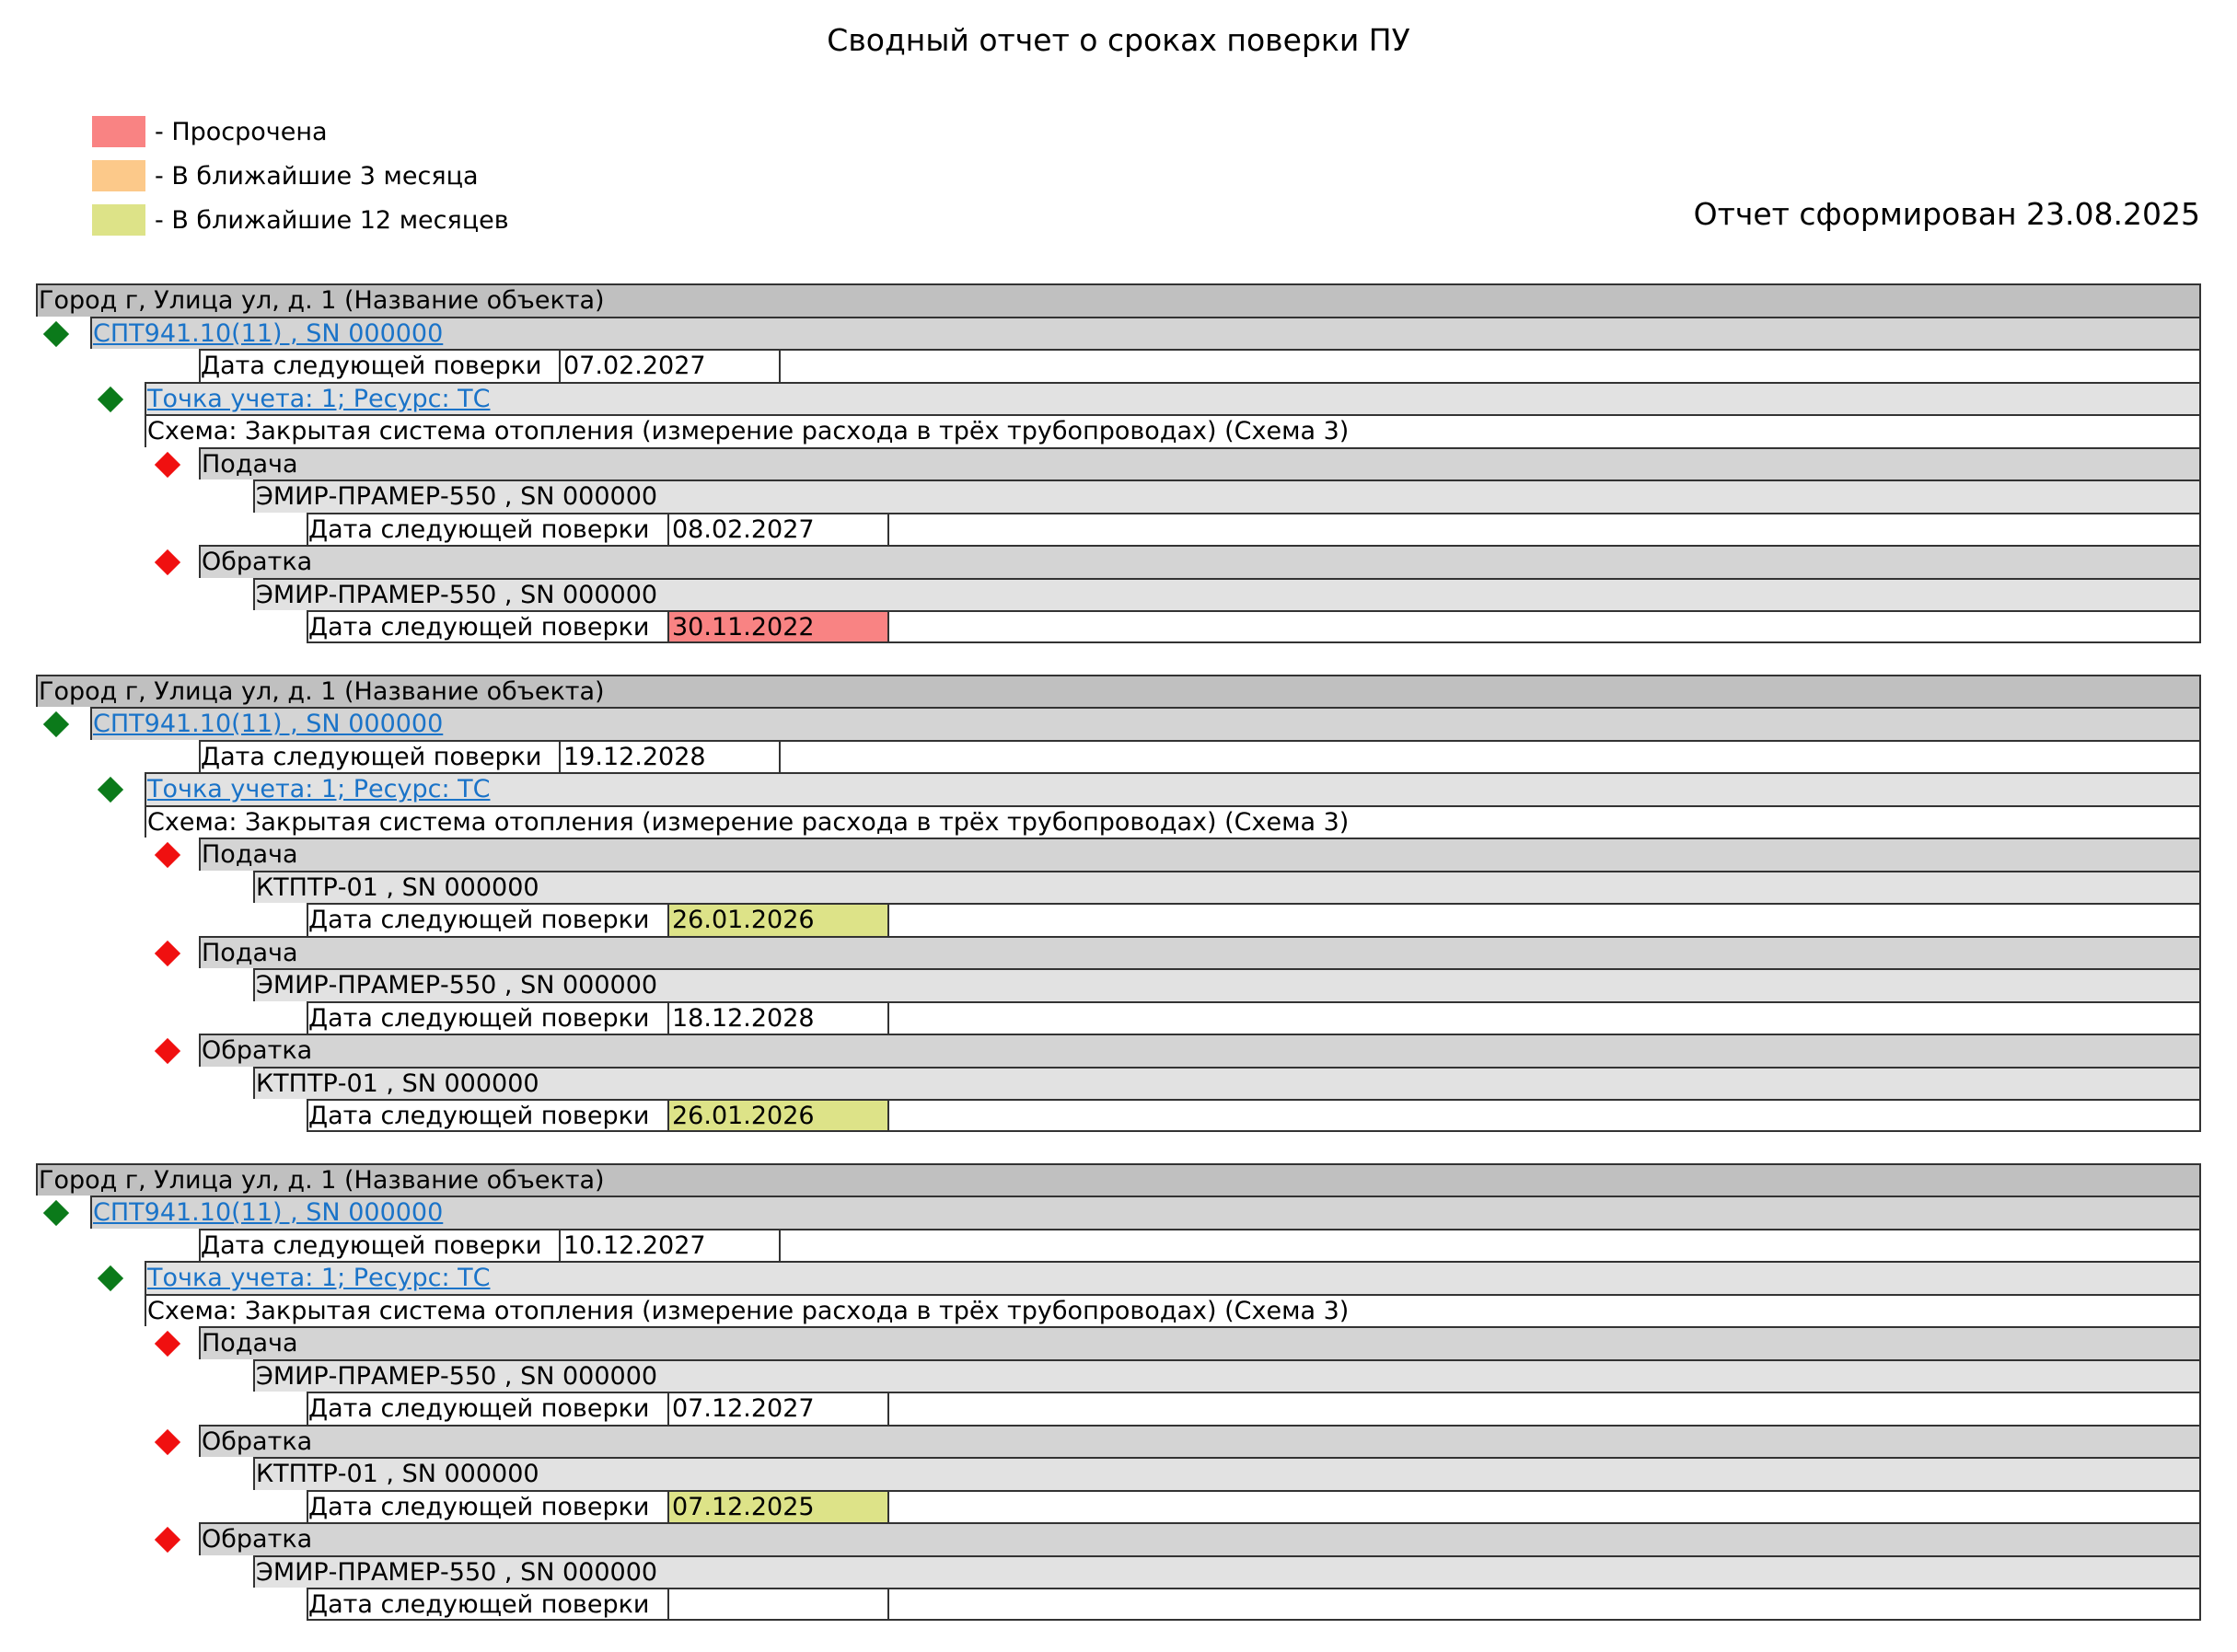  I want to click on legend-swatch-3-months, so click(119, 175).